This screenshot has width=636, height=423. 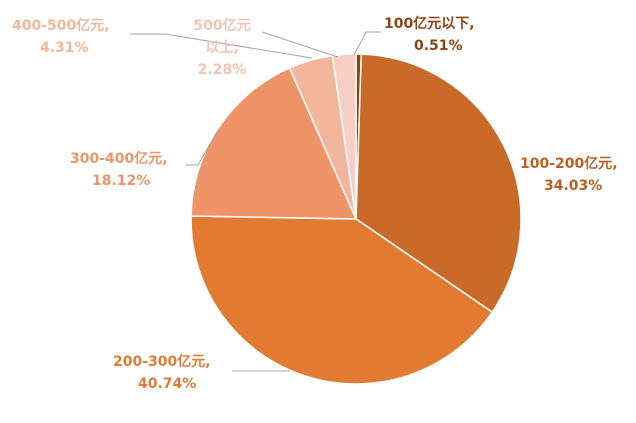 I want to click on label-100-200-pct: 34.03%, so click(x=573, y=186).